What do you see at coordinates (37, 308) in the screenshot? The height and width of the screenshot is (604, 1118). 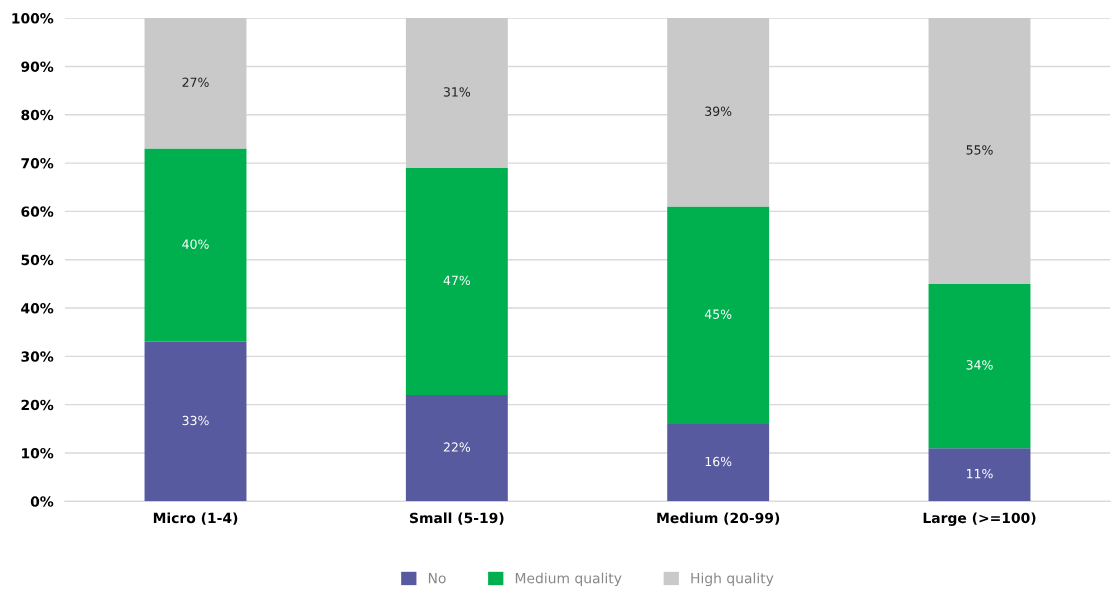 I see `y-tick-label: 40%` at bounding box center [37, 308].